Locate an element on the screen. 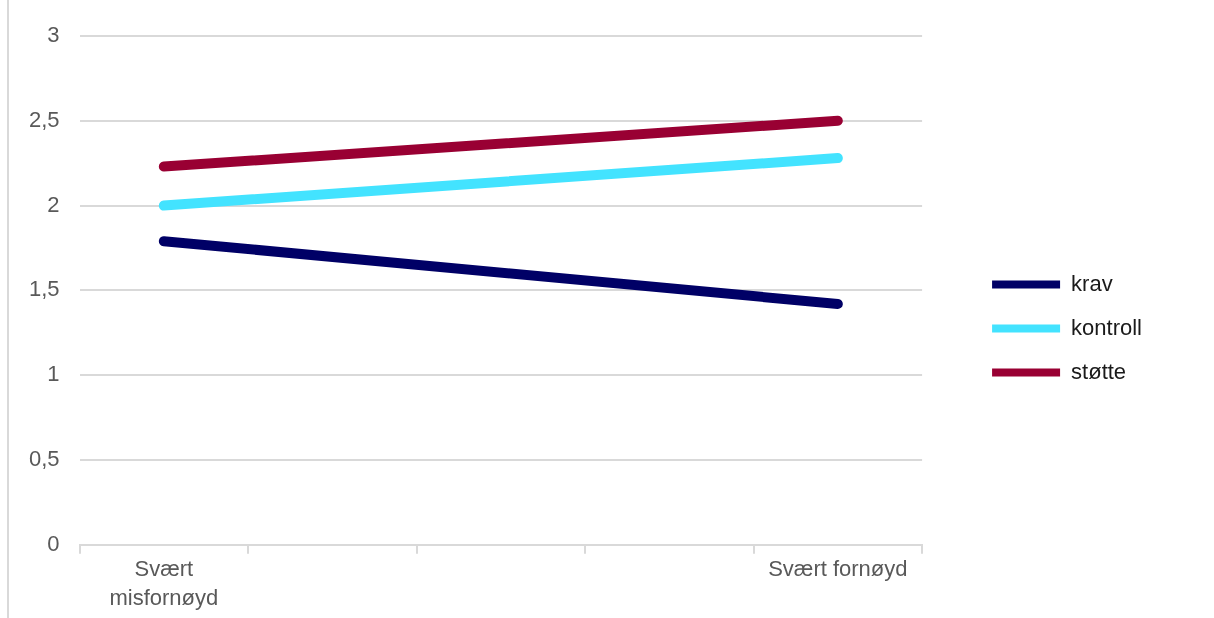  y-tick-label: 2 is located at coordinates (53, 204).